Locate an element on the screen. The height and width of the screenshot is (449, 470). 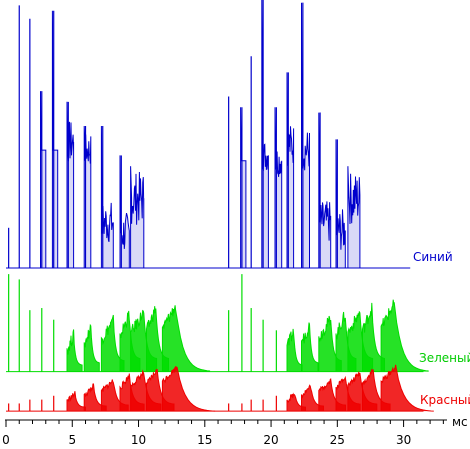
series-label-blue: Синий is located at coordinates (433, 257).